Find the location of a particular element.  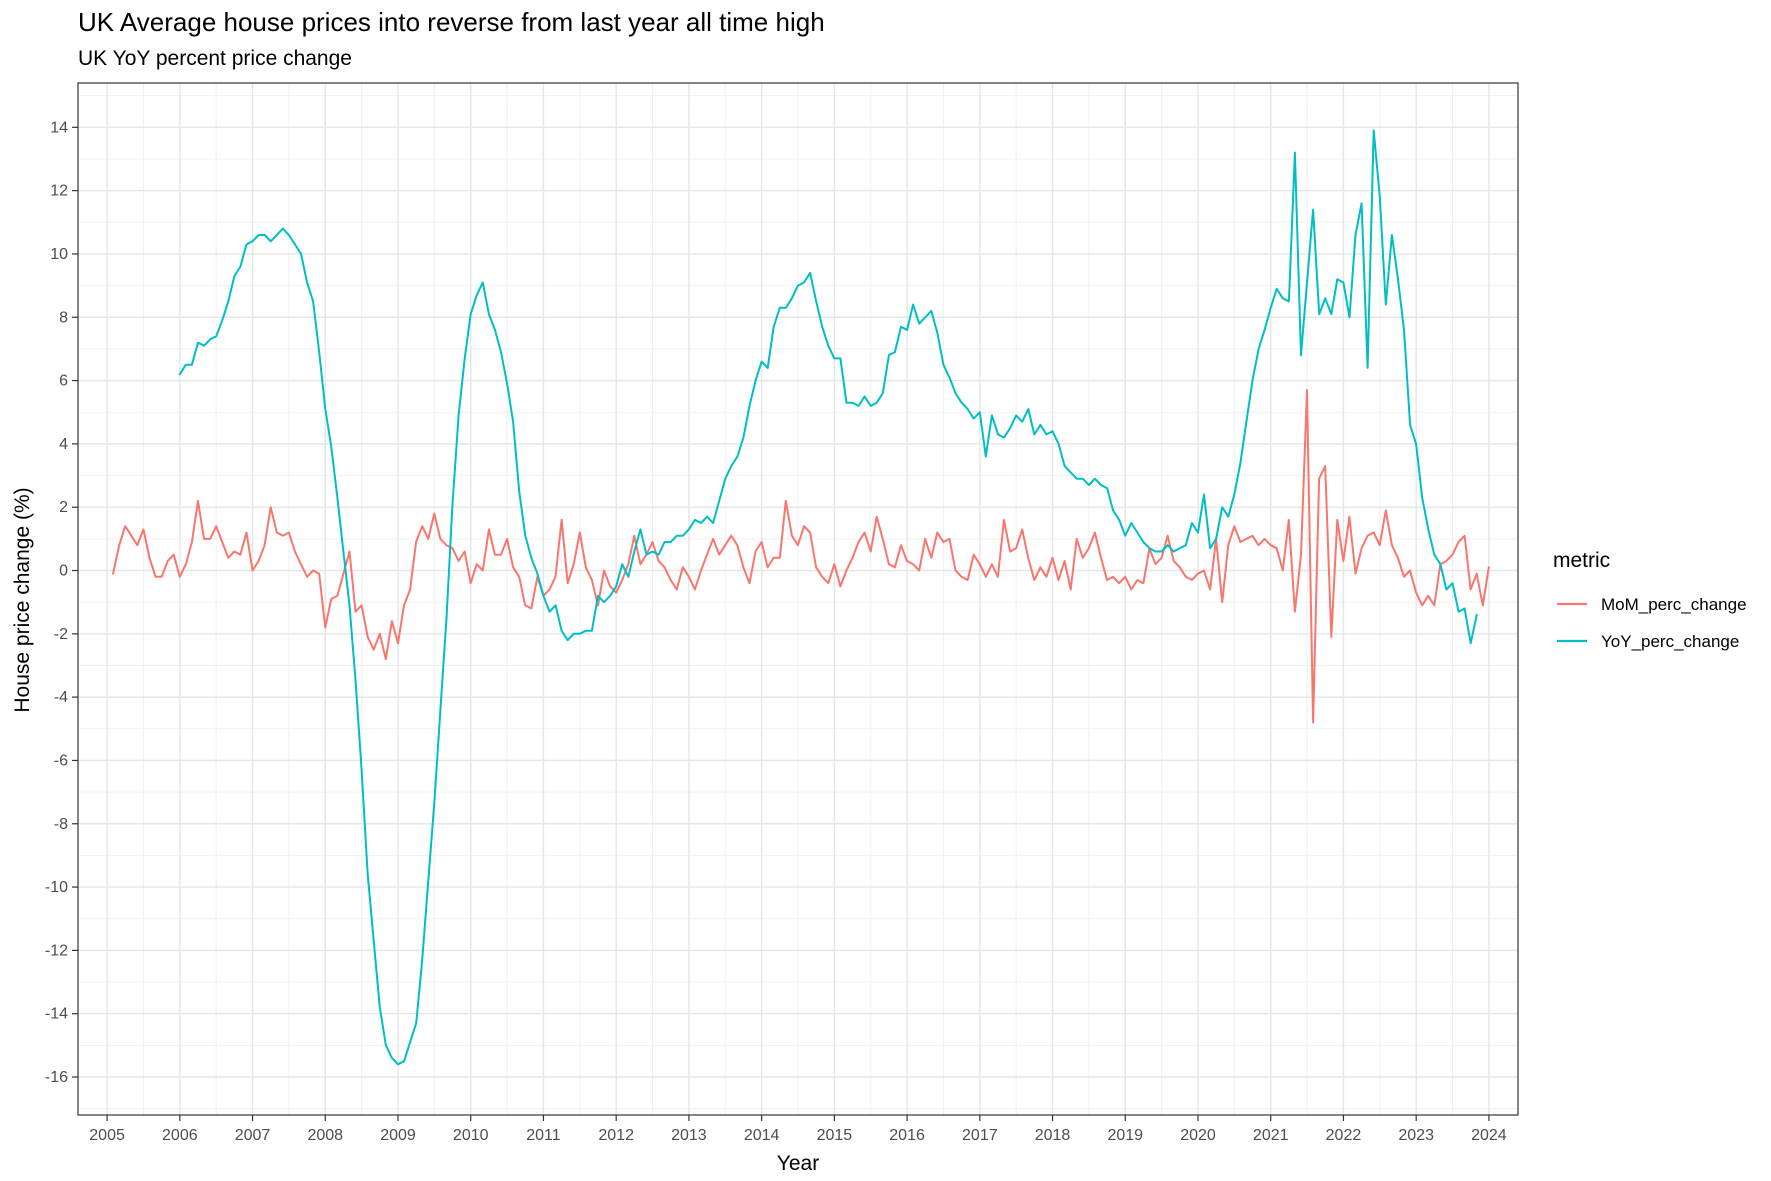

y-tick-label: 4 is located at coordinates (63, 444).